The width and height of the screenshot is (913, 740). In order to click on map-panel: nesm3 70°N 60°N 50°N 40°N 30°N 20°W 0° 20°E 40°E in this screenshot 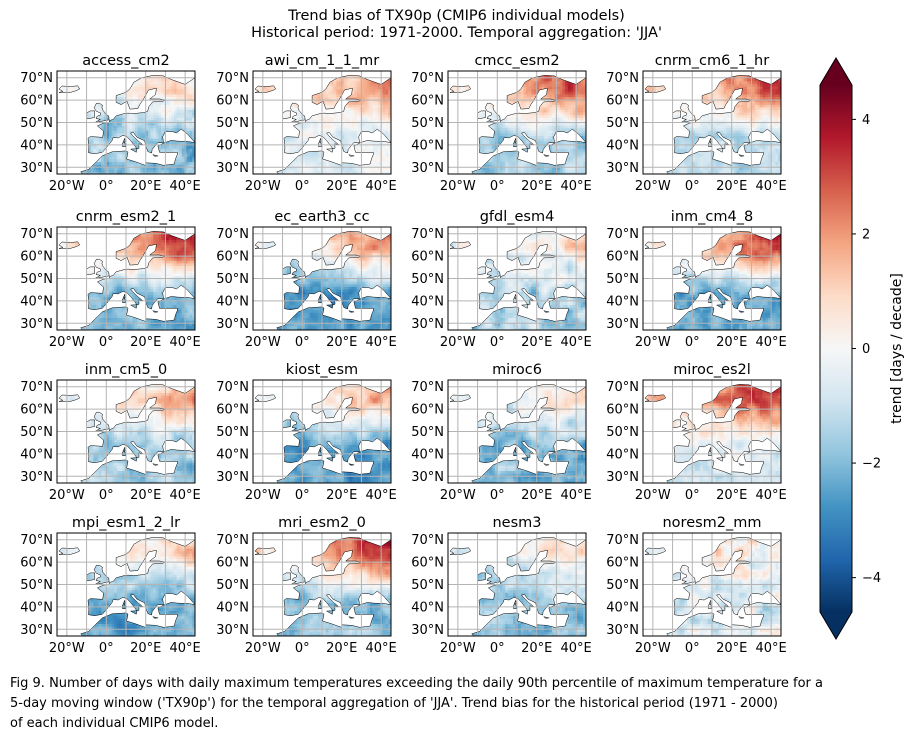, I will do `click(501, 585)`.